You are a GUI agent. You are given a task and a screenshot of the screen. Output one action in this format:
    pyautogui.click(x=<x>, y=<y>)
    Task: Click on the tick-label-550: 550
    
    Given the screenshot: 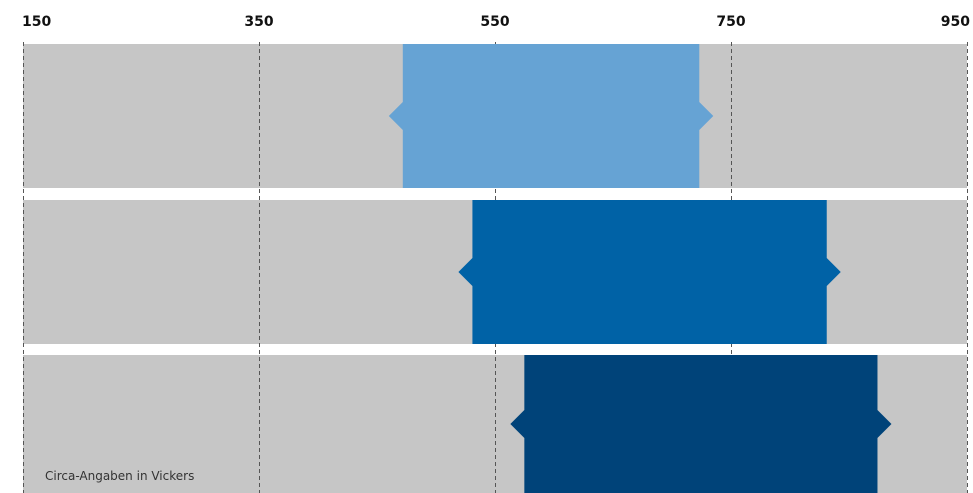 What is the action you would take?
    pyautogui.click(x=494, y=22)
    